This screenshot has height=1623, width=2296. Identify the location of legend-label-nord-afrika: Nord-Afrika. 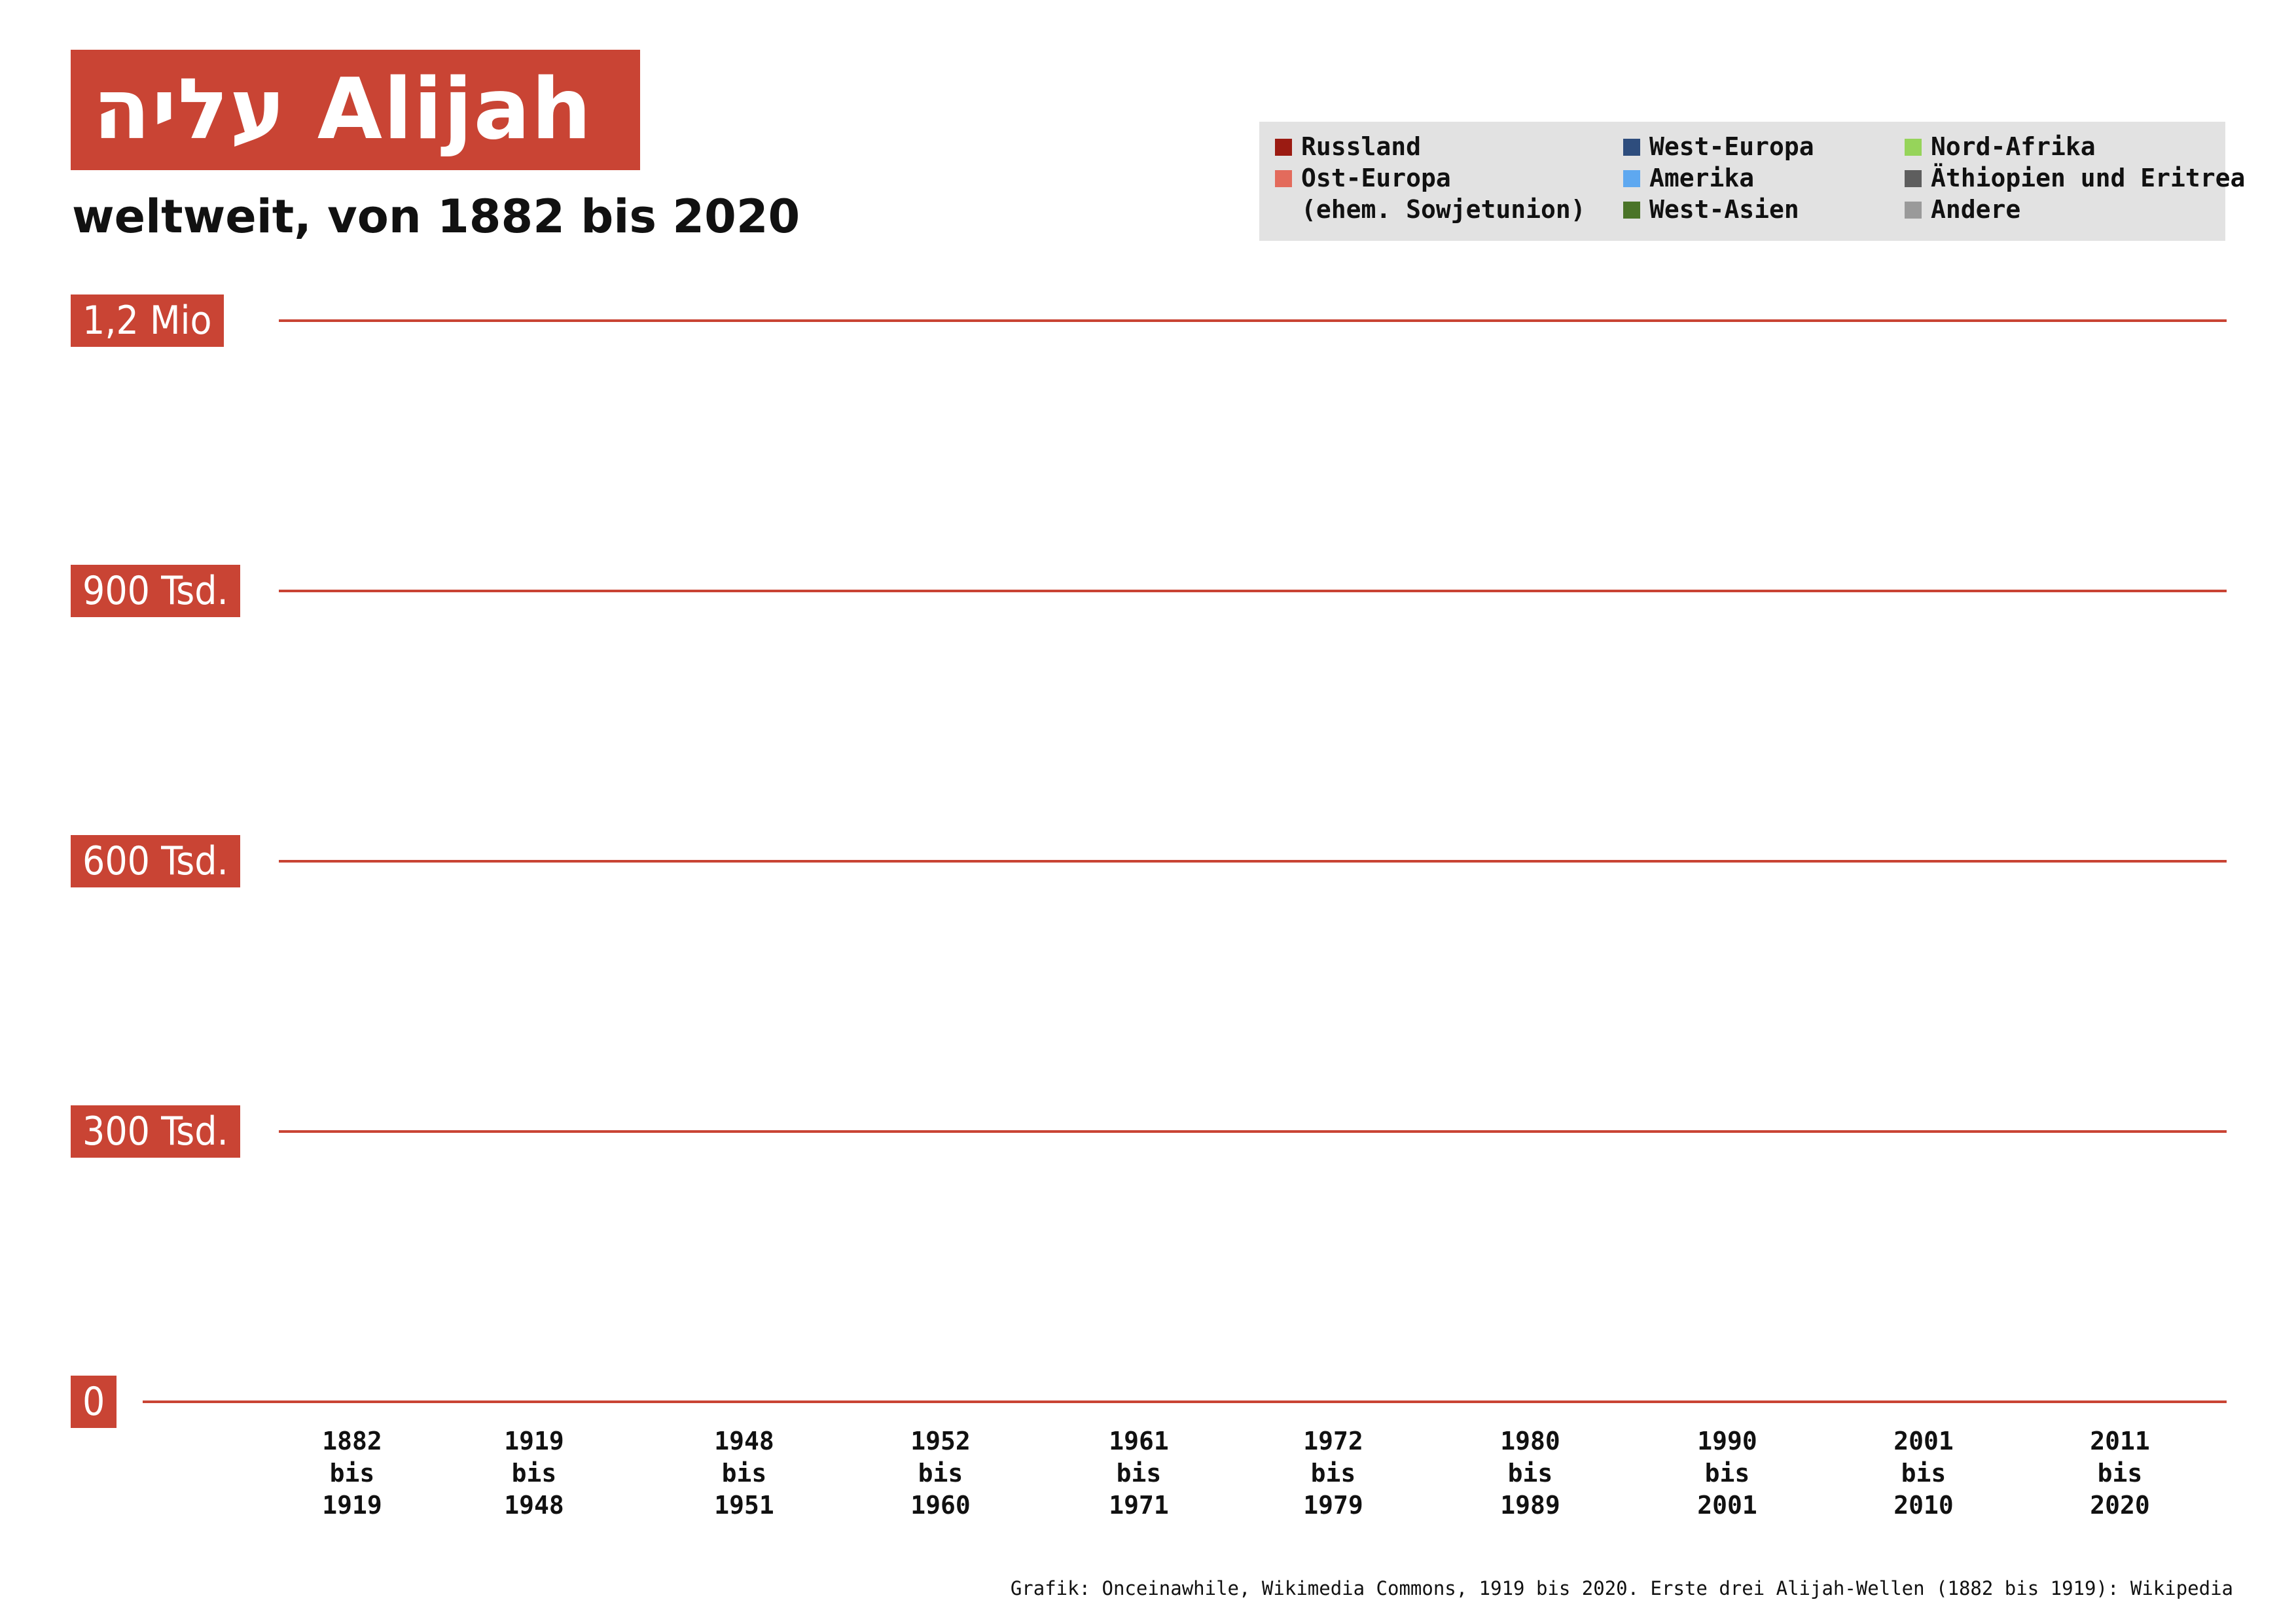
(2013, 146).